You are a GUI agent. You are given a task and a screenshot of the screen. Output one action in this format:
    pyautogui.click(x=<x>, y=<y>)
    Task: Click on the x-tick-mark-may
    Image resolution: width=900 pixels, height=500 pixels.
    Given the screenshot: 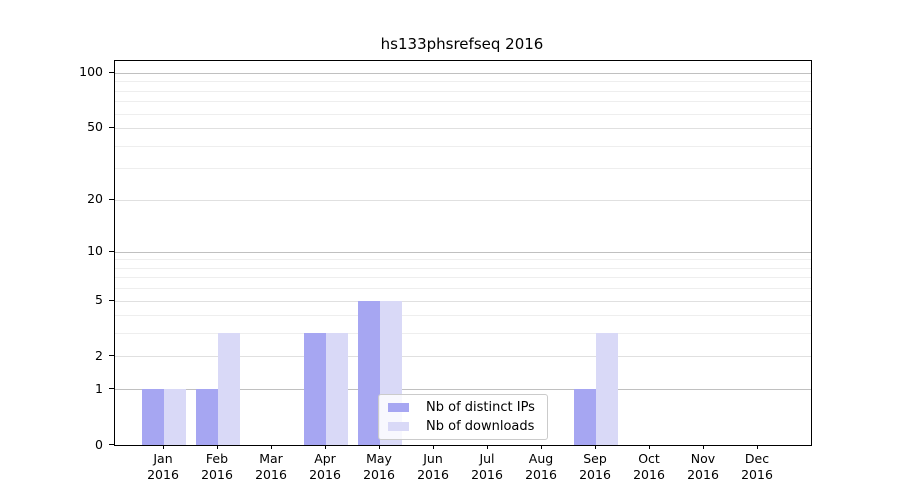 What is the action you would take?
    pyautogui.click(x=379, y=447)
    